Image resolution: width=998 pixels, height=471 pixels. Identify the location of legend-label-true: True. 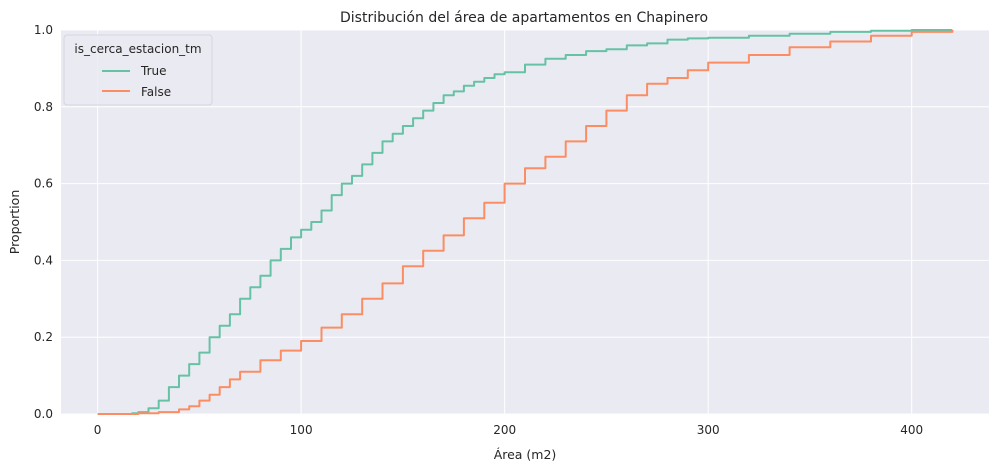
(153, 71).